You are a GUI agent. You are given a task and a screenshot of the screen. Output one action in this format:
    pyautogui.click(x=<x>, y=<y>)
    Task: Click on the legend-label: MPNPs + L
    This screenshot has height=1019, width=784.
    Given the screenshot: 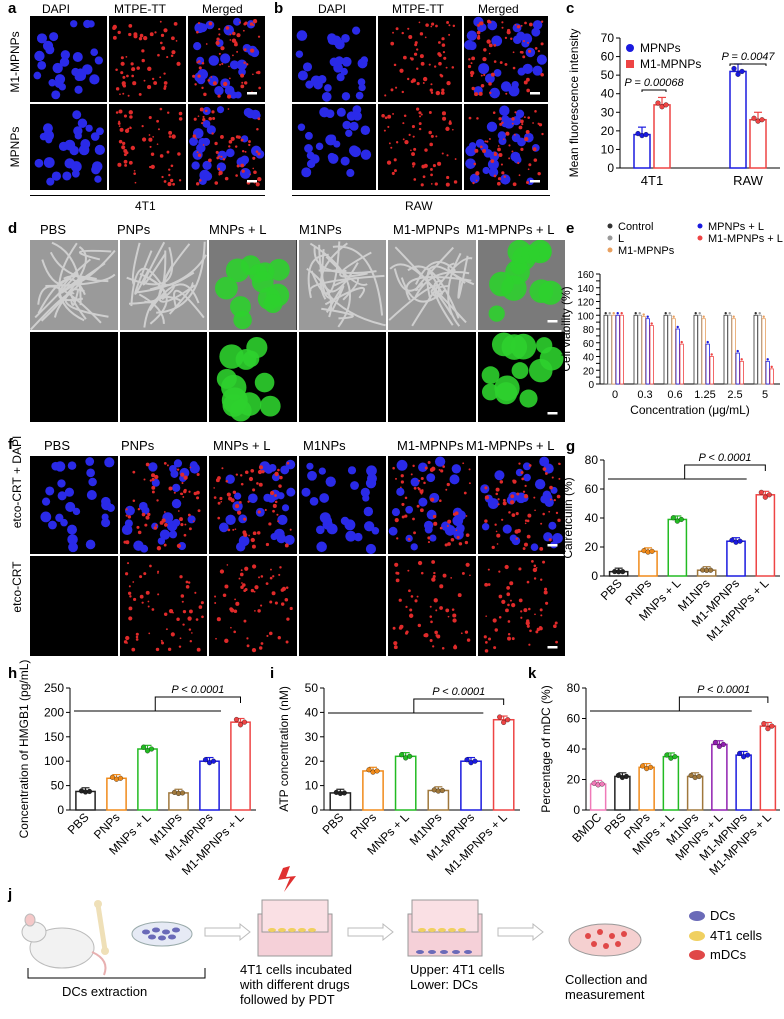 What is the action you would take?
    pyautogui.click(x=736, y=227)
    